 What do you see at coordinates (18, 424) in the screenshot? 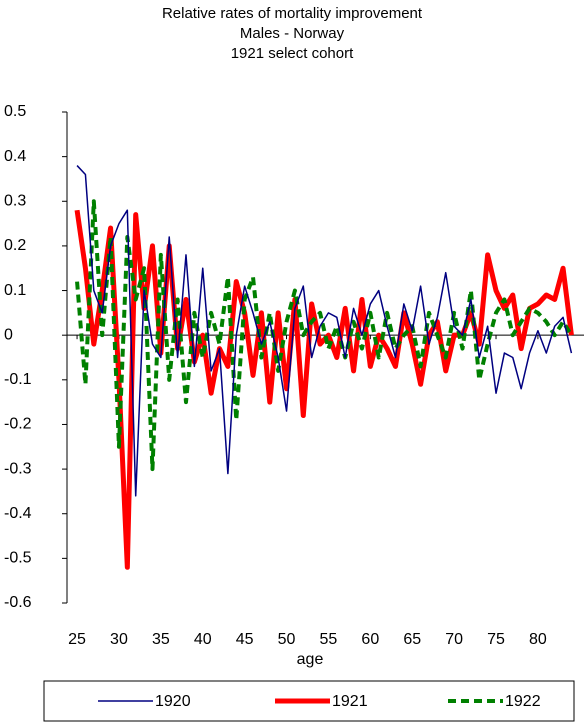
I see `y-tick-label: -0.2` at bounding box center [18, 424].